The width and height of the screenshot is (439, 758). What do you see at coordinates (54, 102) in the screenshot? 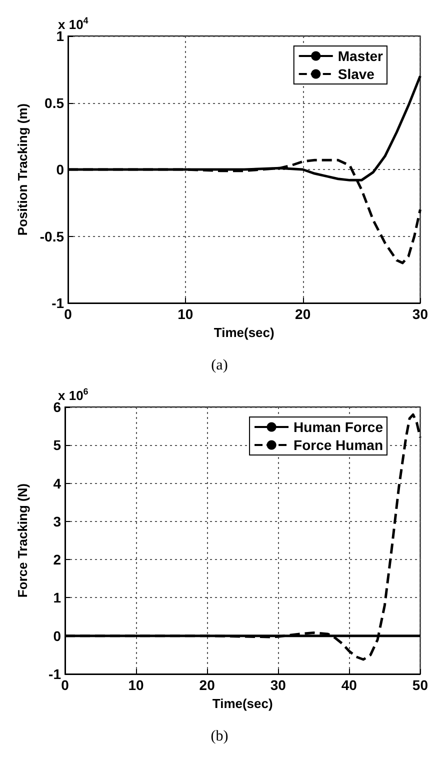
I see `y-tick-label: 0.5` at bounding box center [54, 102].